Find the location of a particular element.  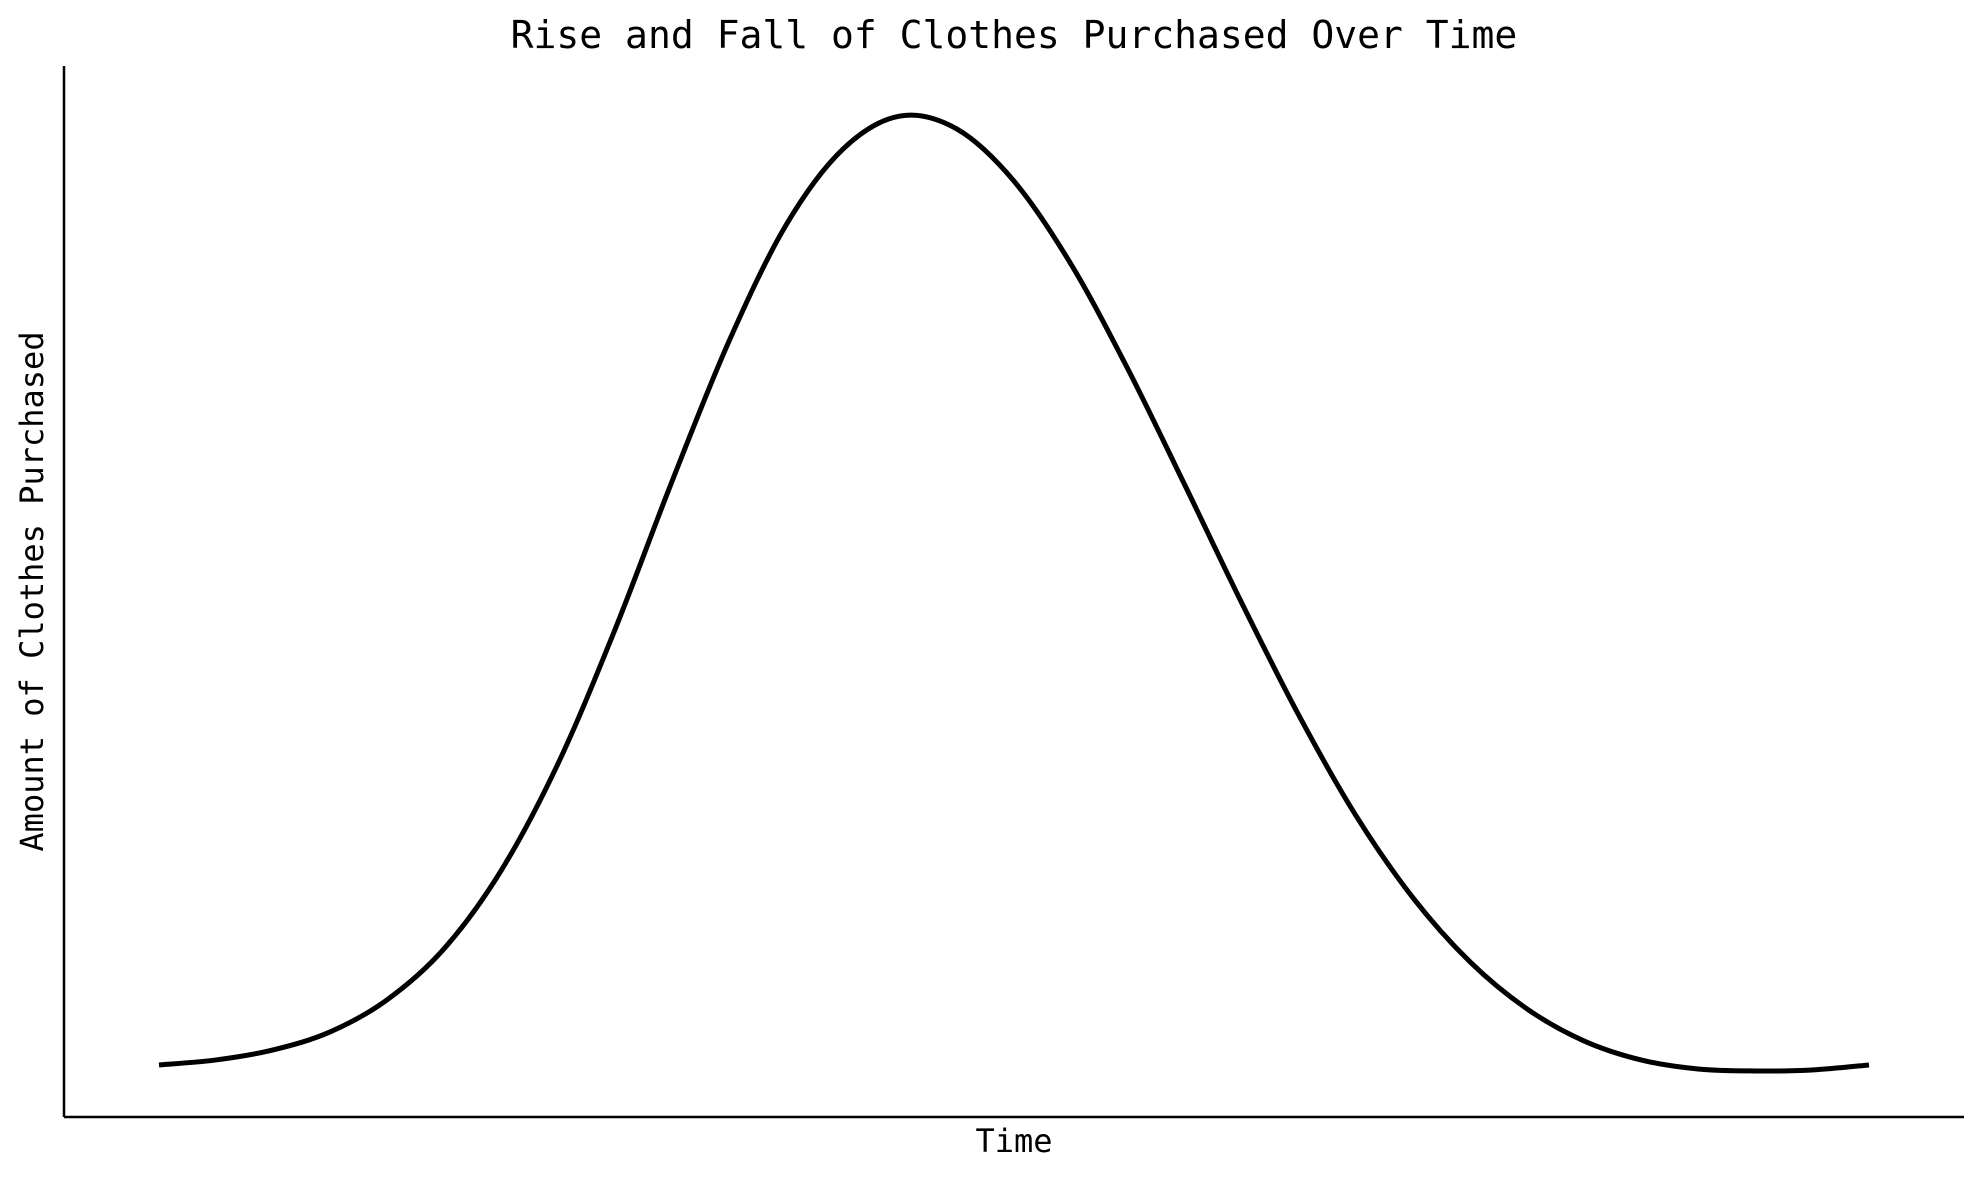

x-axis-label: Time is located at coordinates (1013, 1141).